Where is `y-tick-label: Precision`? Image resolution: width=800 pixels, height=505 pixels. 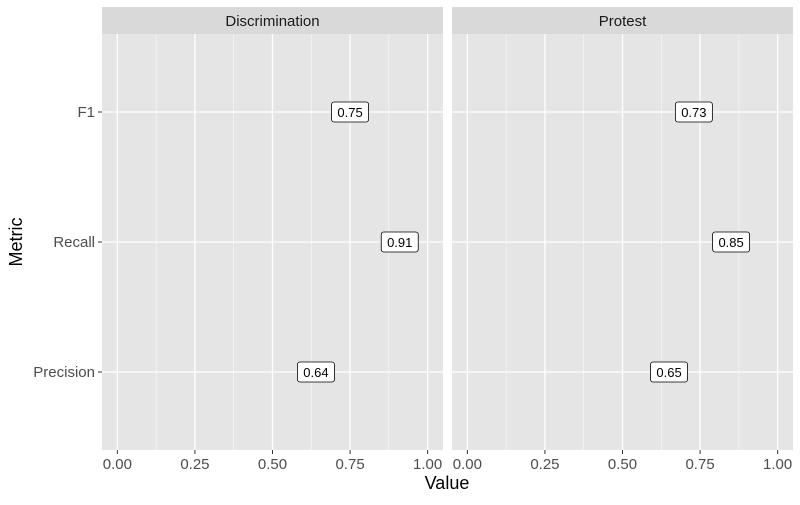 y-tick-label: Precision is located at coordinates (64, 372).